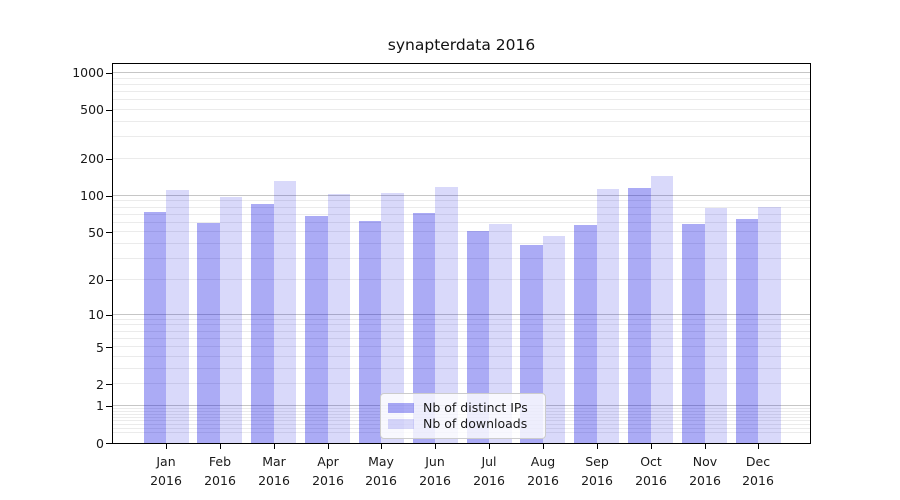 The height and width of the screenshot is (500, 900). What do you see at coordinates (608, 315) in the screenshot?
I see `bar-downloads-sep` at bounding box center [608, 315].